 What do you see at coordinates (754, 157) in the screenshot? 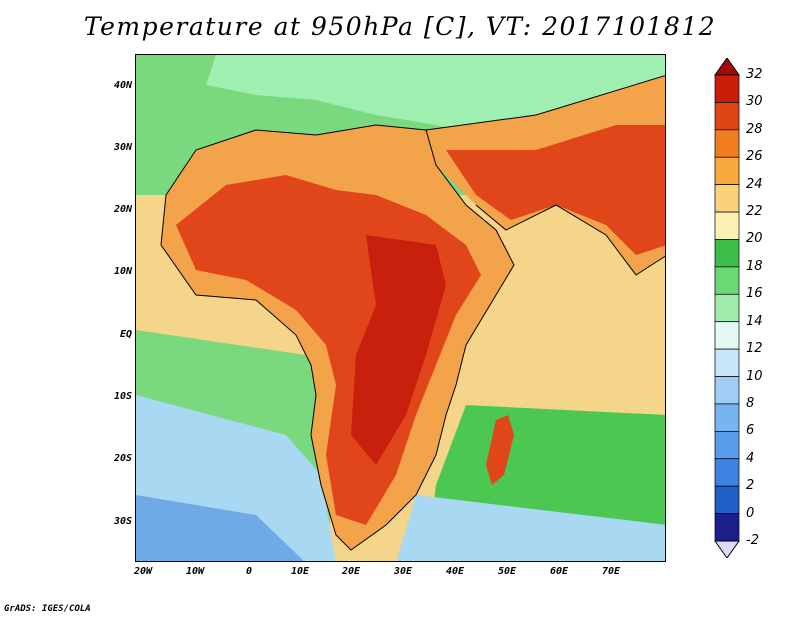
I see `colorbar-label: 26` at bounding box center [754, 157].